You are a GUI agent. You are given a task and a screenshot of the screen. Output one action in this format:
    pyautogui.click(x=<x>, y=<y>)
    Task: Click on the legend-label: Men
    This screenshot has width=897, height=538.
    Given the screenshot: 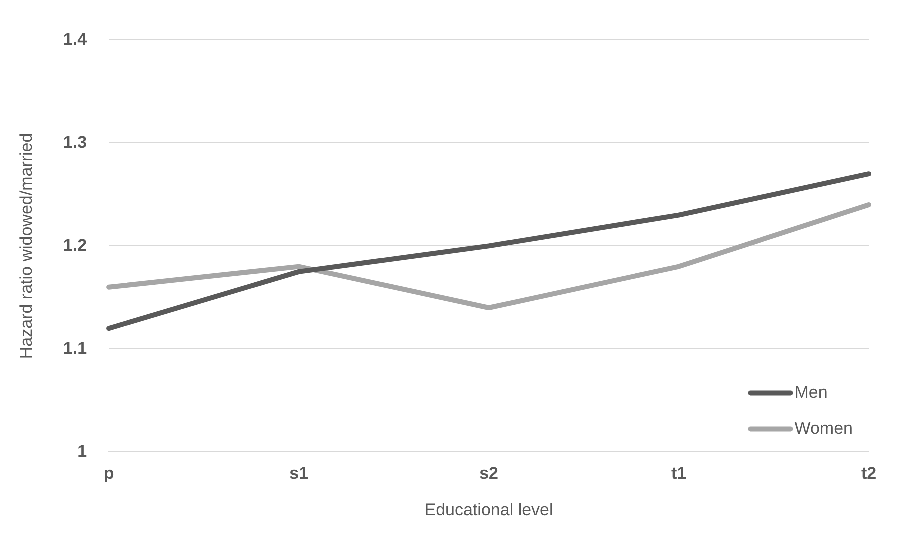 What is the action you would take?
    pyautogui.click(x=811, y=392)
    